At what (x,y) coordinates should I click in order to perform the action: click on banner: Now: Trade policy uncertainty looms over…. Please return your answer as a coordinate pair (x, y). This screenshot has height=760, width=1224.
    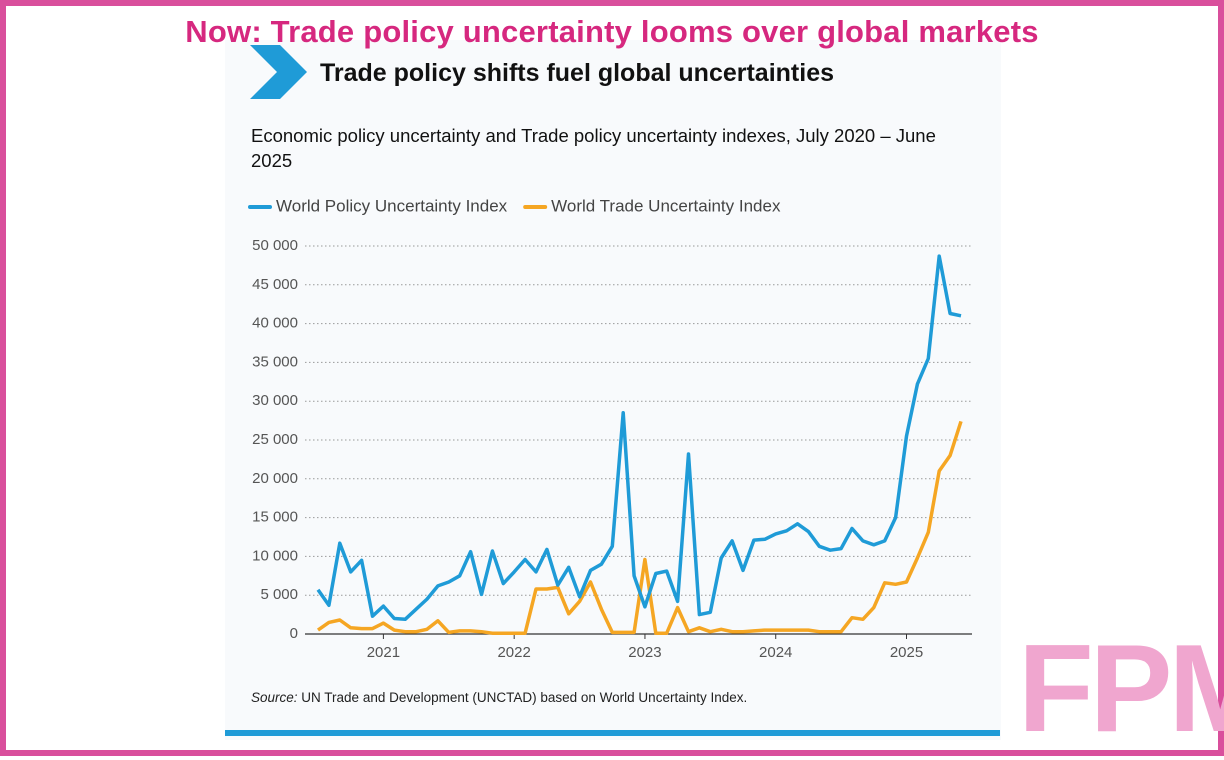
    Looking at the image, I should click on (612, 31).